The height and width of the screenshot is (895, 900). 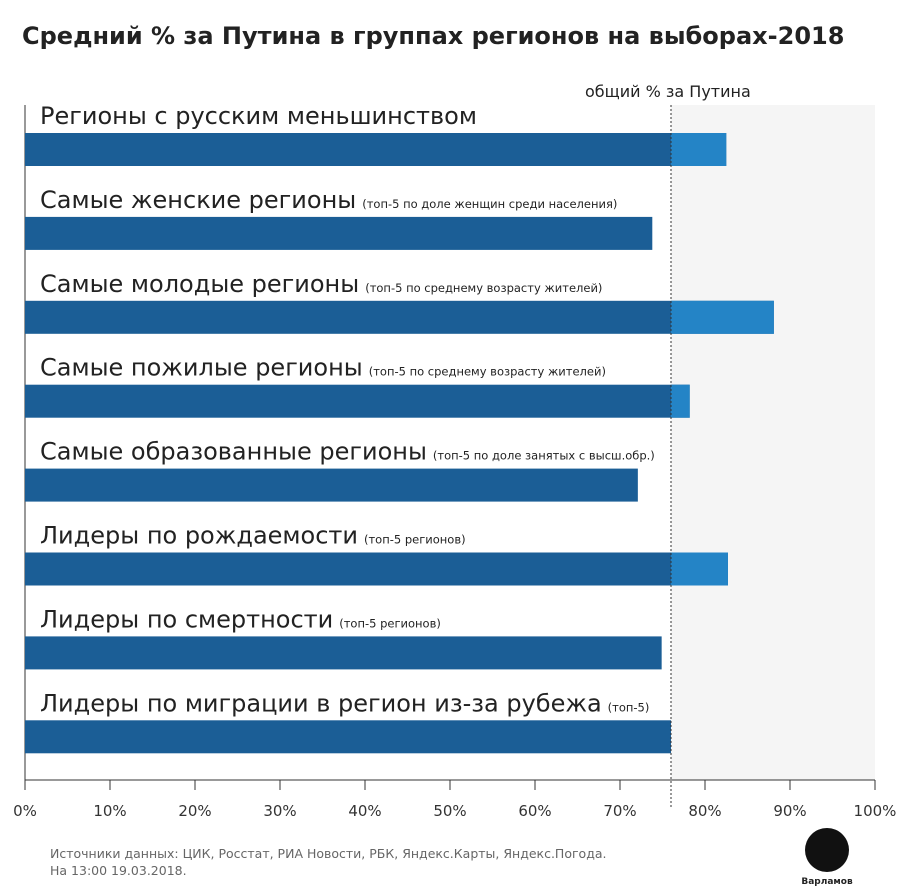 What do you see at coordinates (827, 850) in the screenshot?
I see `logo-mark` at bounding box center [827, 850].